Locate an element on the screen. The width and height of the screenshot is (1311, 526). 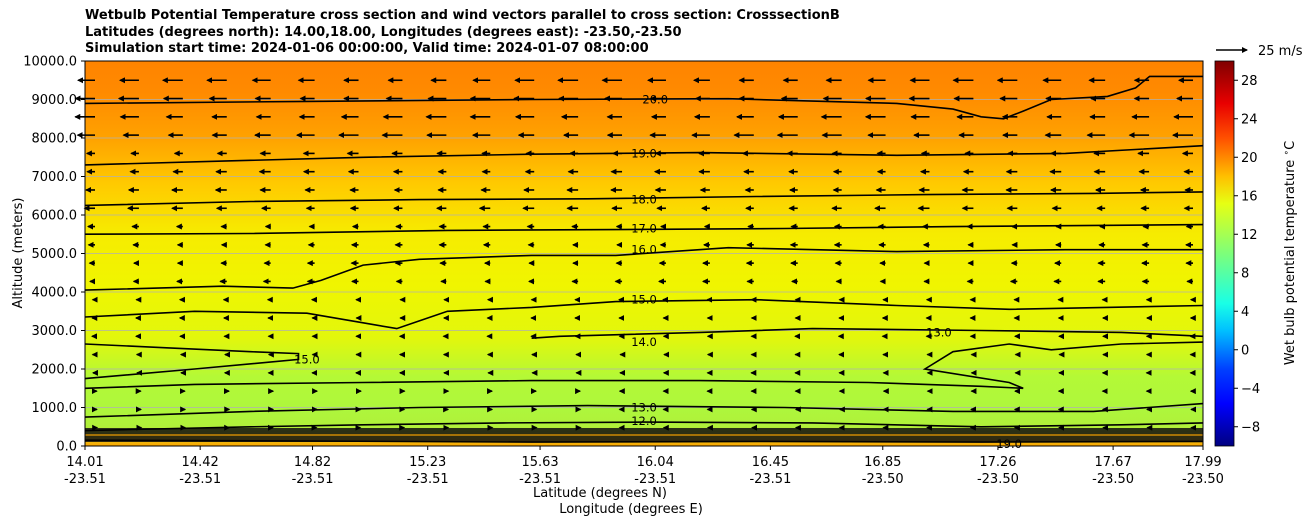
colorbar-tick-label: 4 is located at coordinates (1245, 312).